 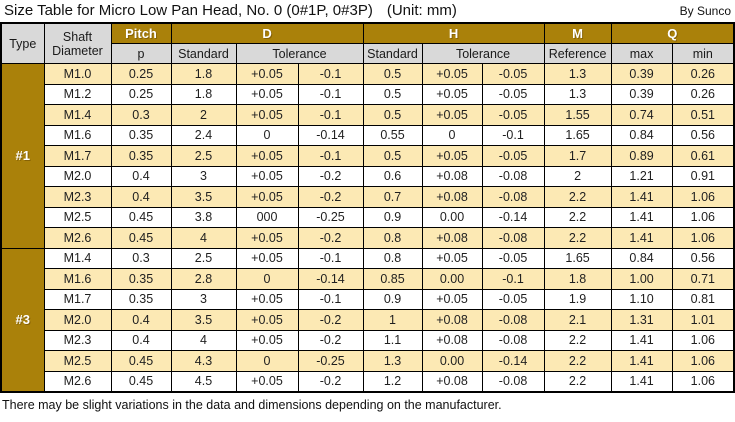 I want to click on header-d: D, so click(x=267, y=33).